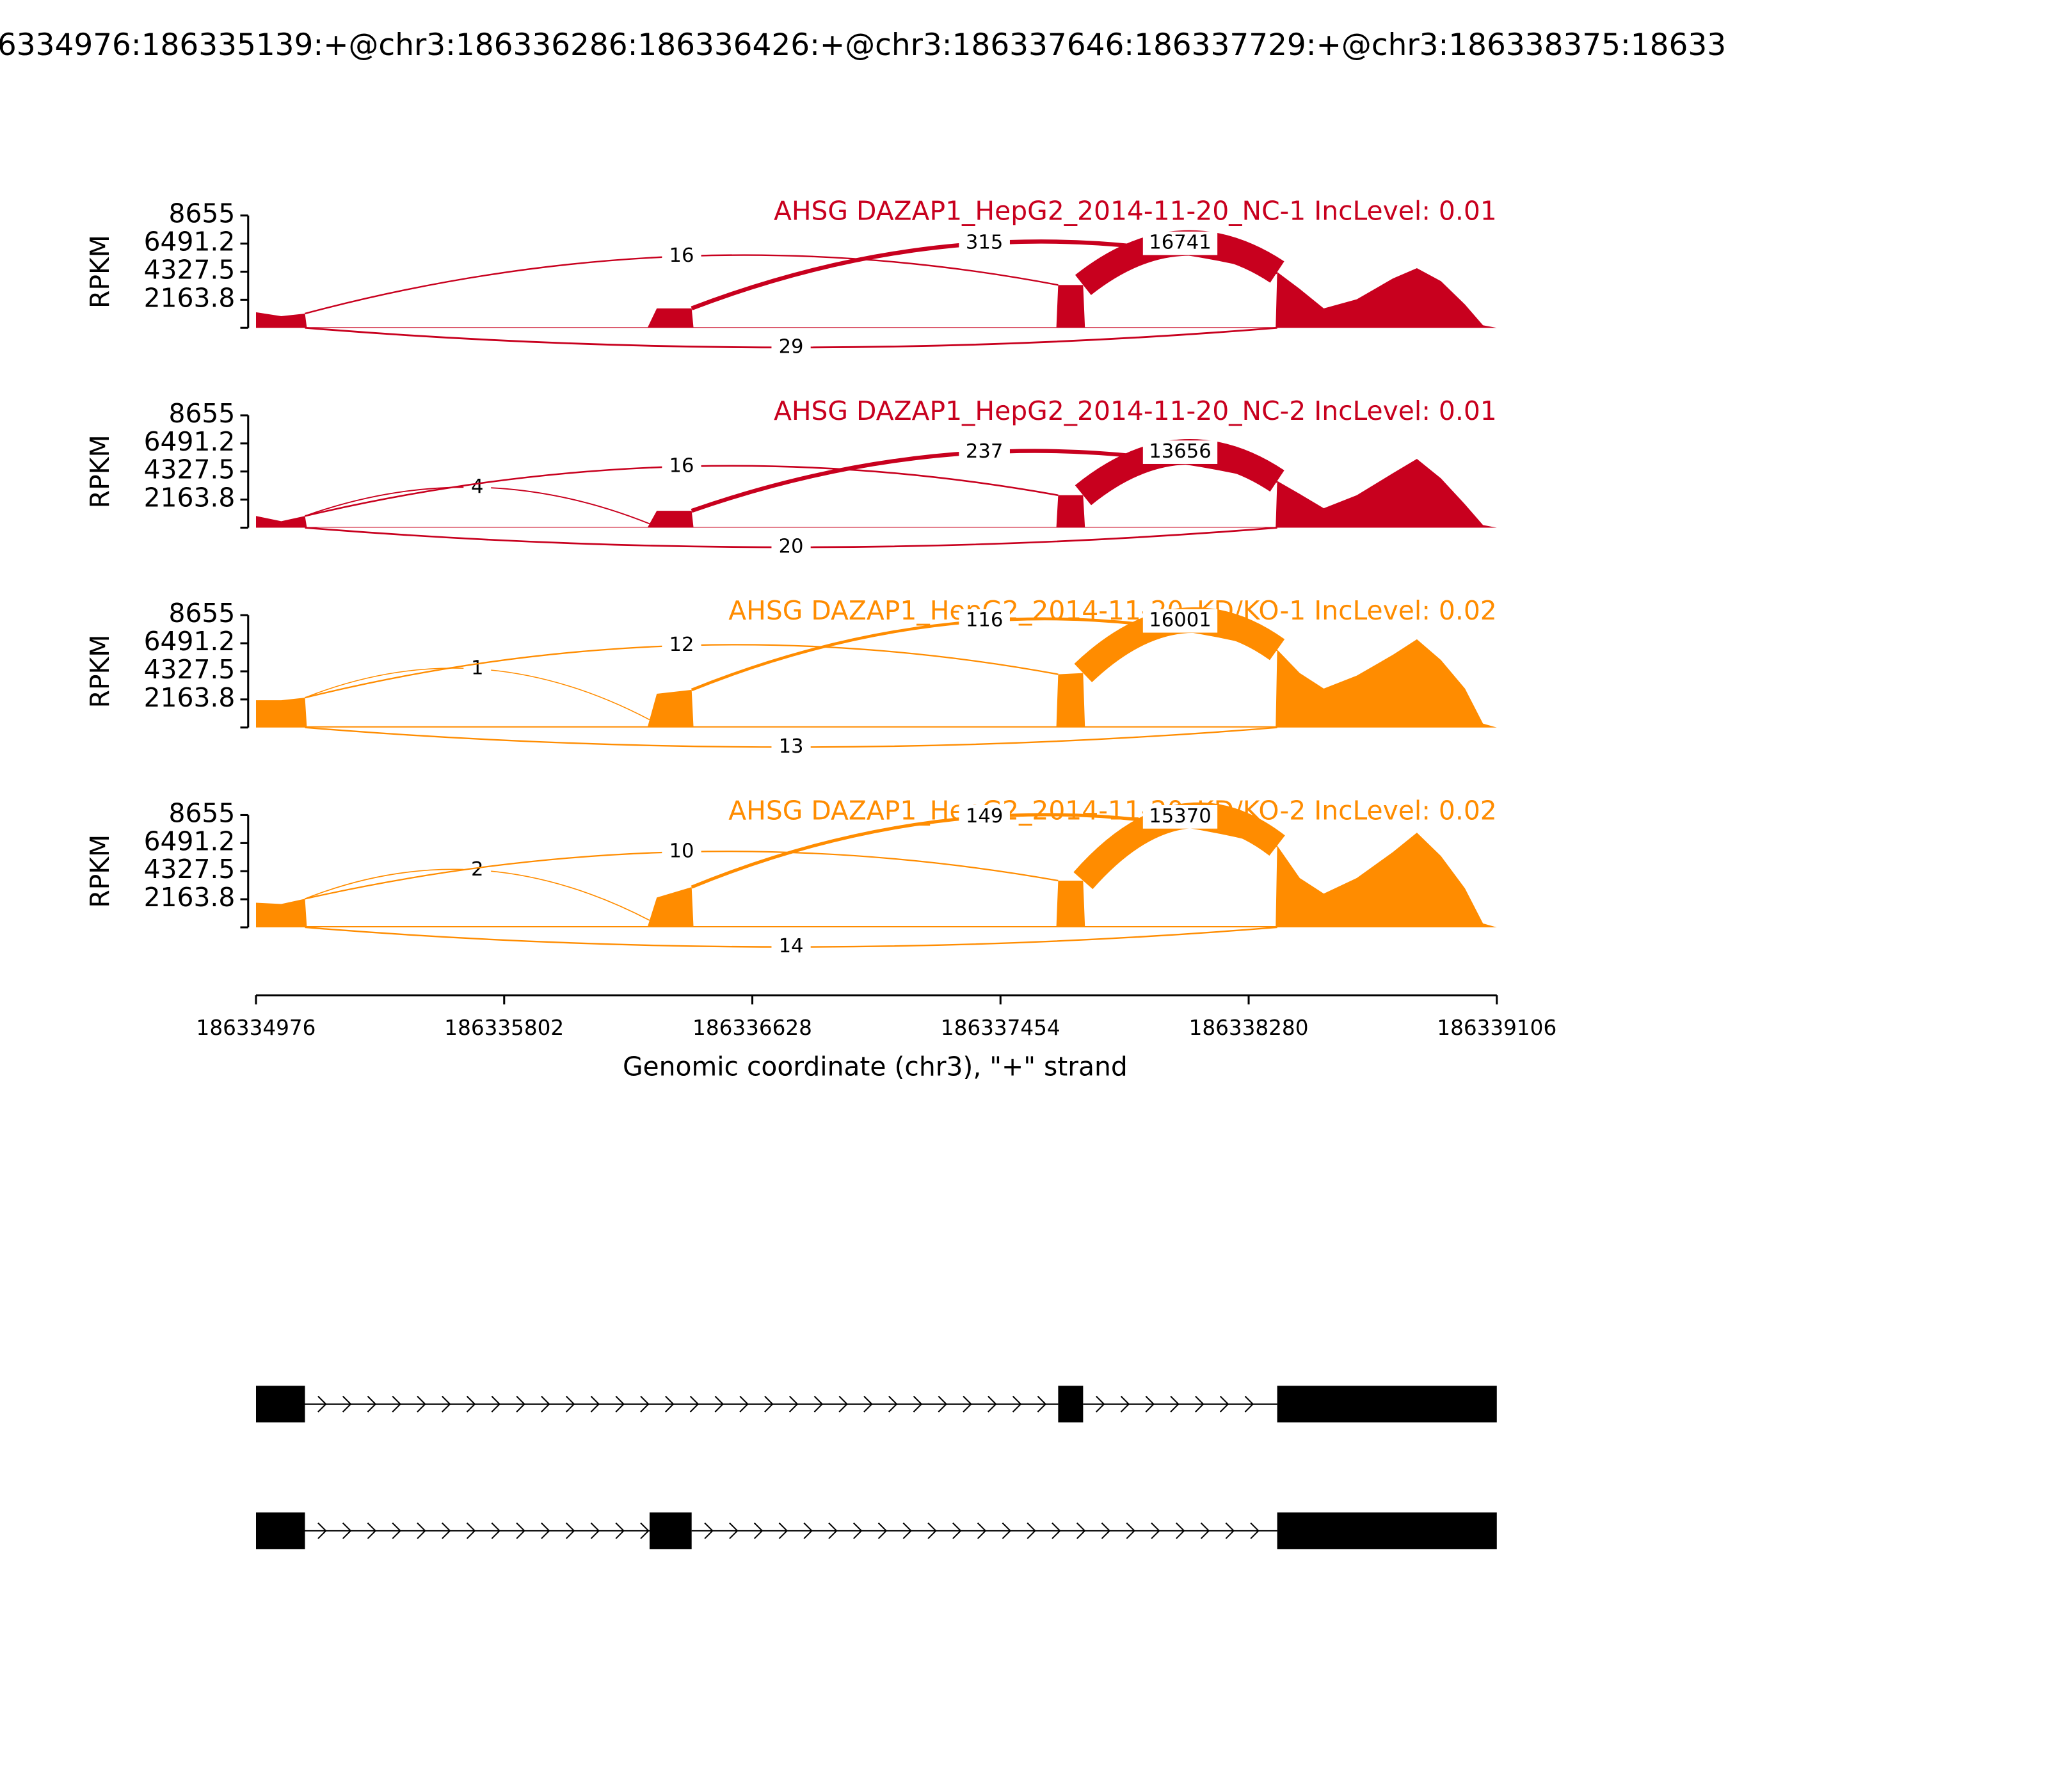  What do you see at coordinates (477, 869) in the screenshot?
I see `junction-count: 2` at bounding box center [477, 869].